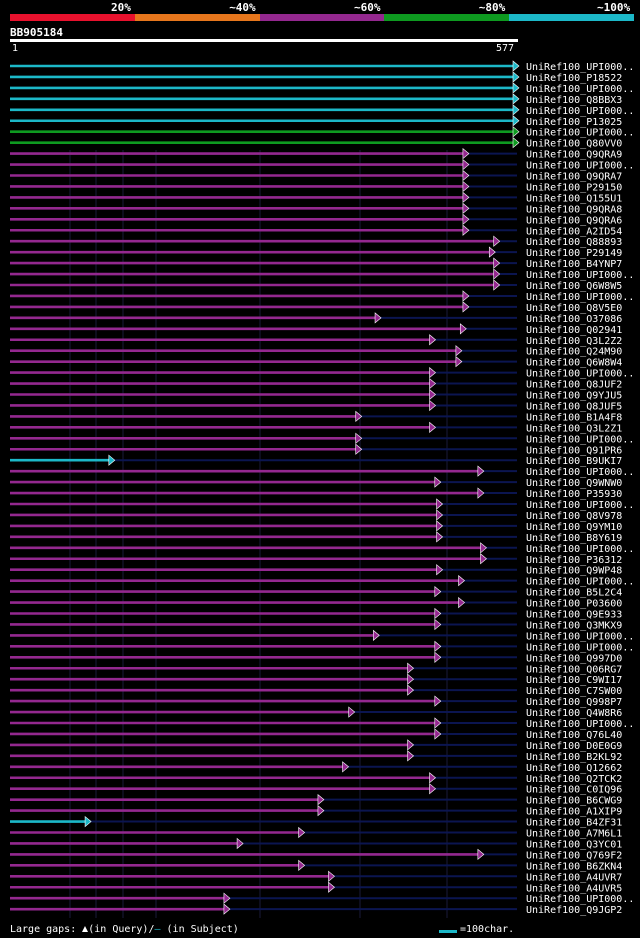 This screenshot has width=640, height=938. What do you see at coordinates (574, 680) in the screenshot?
I see `hit-label: UniRef100_C9WI17` at bounding box center [574, 680].